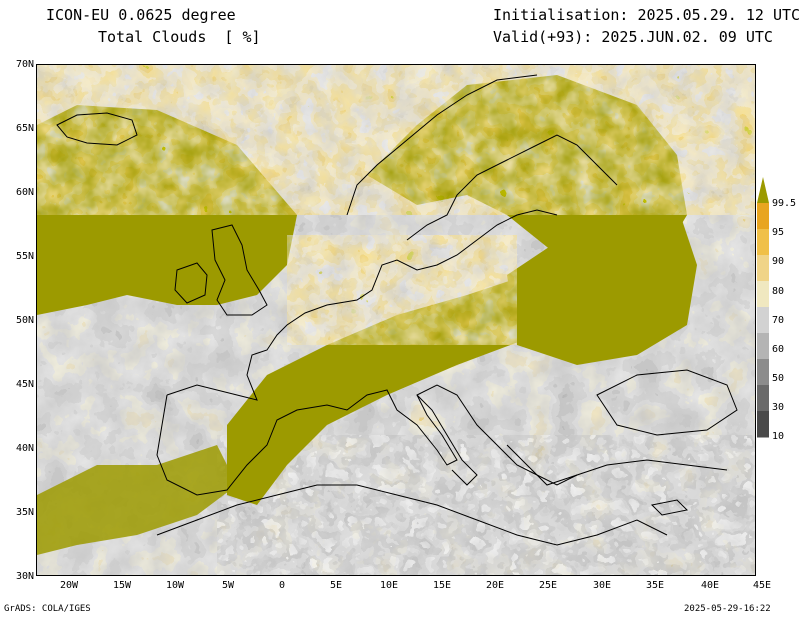 This screenshot has height=618, width=800. I want to click on lat-label-50n: 50N, so click(24, 320).